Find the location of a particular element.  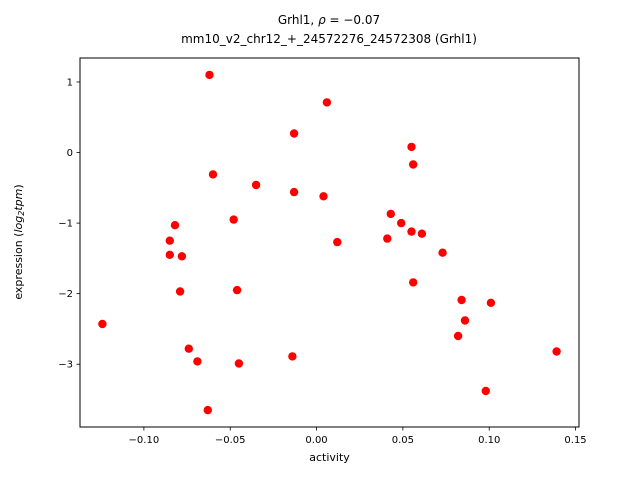

x-tick-label: 0.00 is located at coordinates (316, 440).